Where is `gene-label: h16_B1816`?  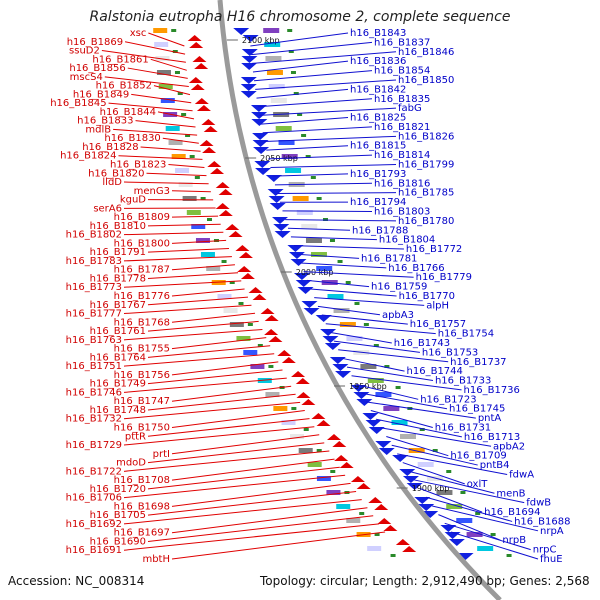
gene-label: h16_B1816 is located at coordinates (402, 183).